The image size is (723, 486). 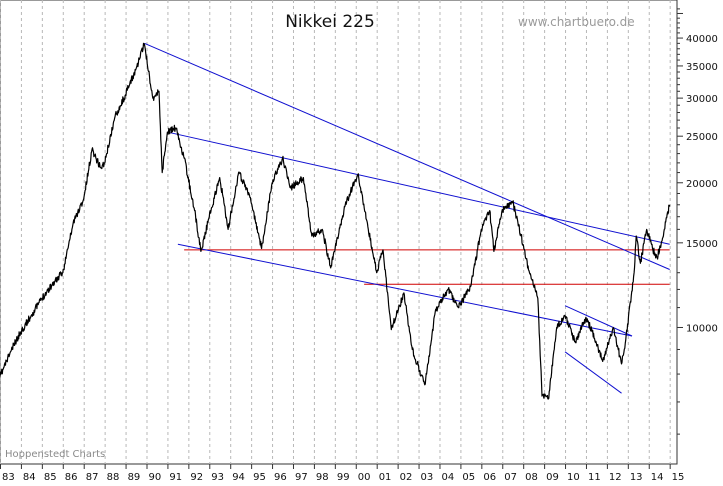 I want to click on x-tick-label: 01, so click(x=385, y=477).